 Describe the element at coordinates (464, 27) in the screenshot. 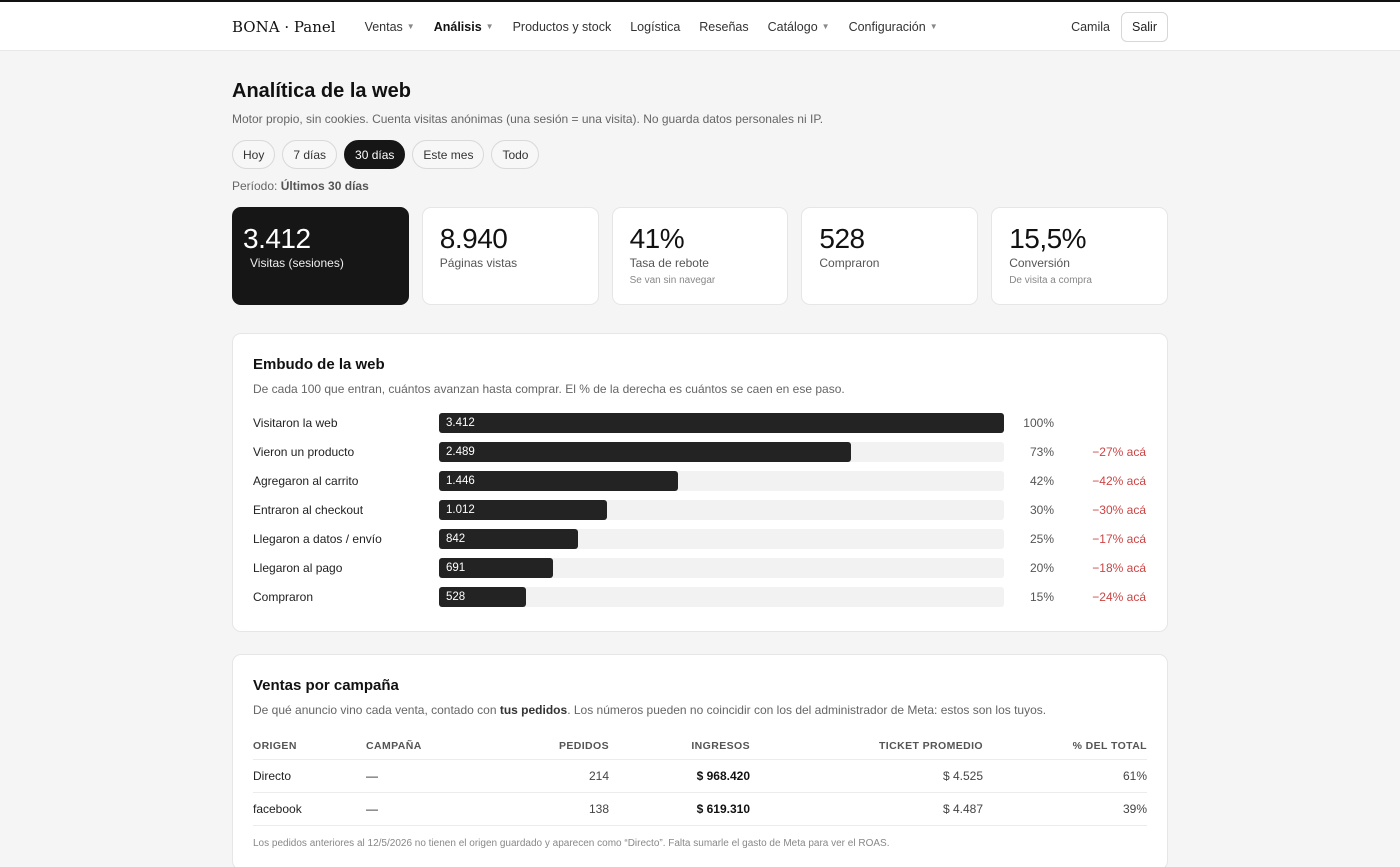

I see `nav-item-analisis: Análisis ▼` at that location.